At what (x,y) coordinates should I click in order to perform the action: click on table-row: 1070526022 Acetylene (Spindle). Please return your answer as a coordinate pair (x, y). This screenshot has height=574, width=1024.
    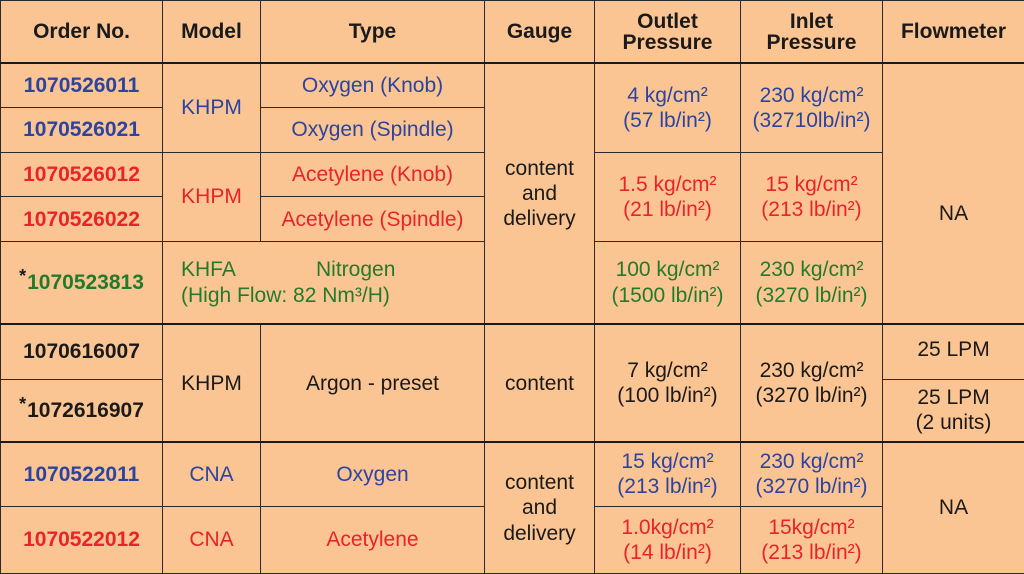
    Looking at the image, I should click on (512, 219).